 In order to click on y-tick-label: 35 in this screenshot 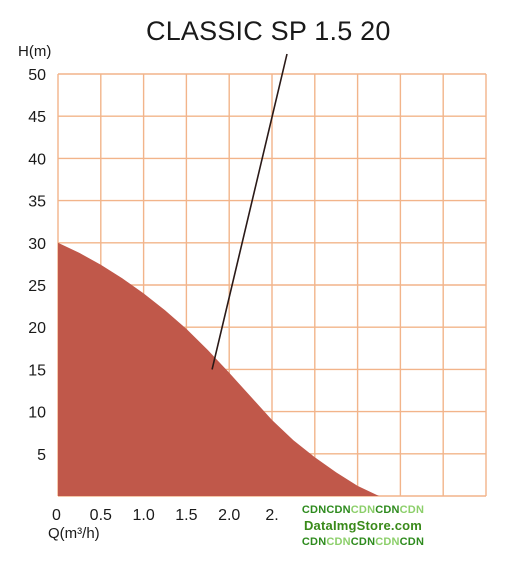, I will do `click(37, 202)`.